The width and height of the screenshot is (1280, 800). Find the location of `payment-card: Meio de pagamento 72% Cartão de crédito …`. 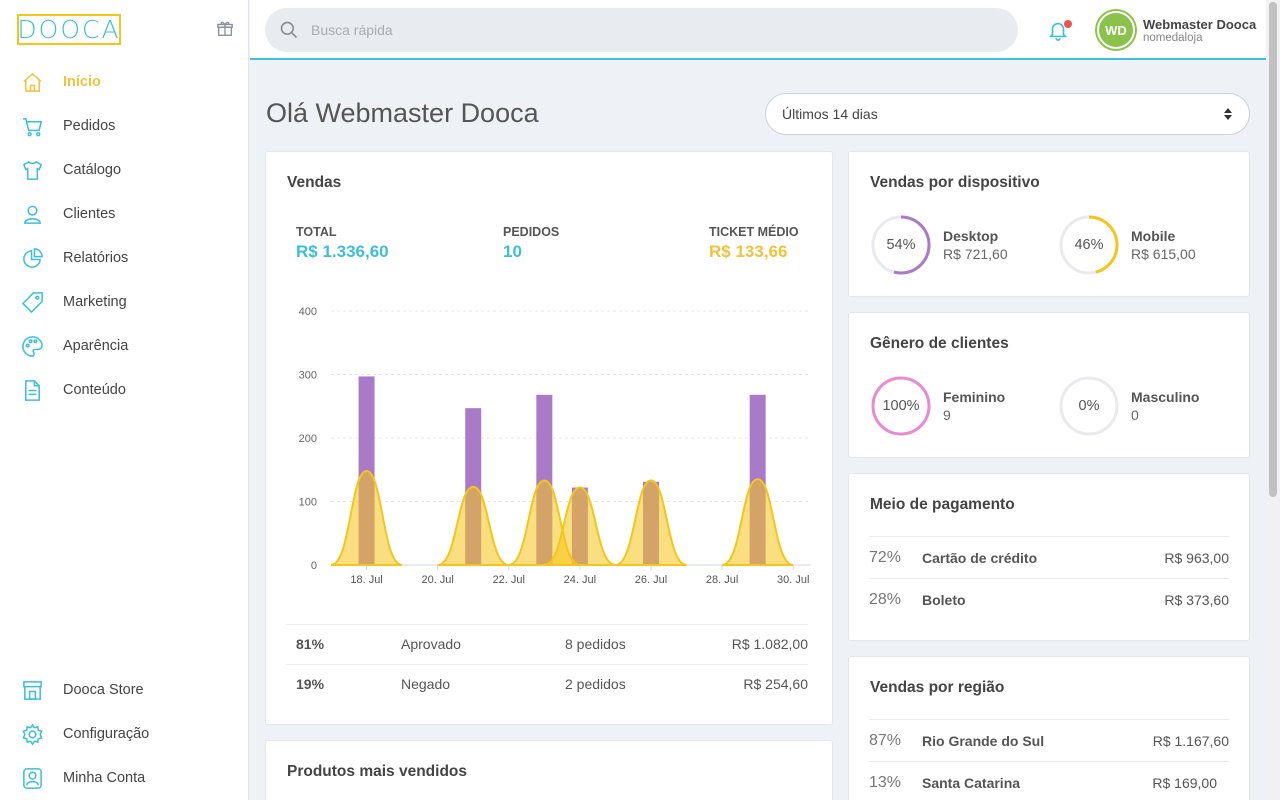

payment-card: Meio de pagamento 72% Cartão de crédito … is located at coordinates (1049, 557).